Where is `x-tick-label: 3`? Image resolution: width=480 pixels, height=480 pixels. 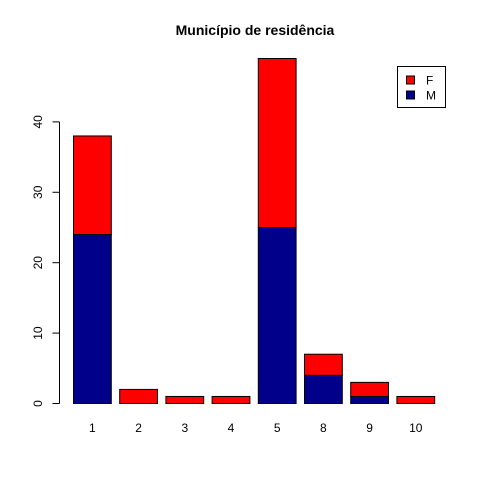 x-tick-label: 3 is located at coordinates (184, 428).